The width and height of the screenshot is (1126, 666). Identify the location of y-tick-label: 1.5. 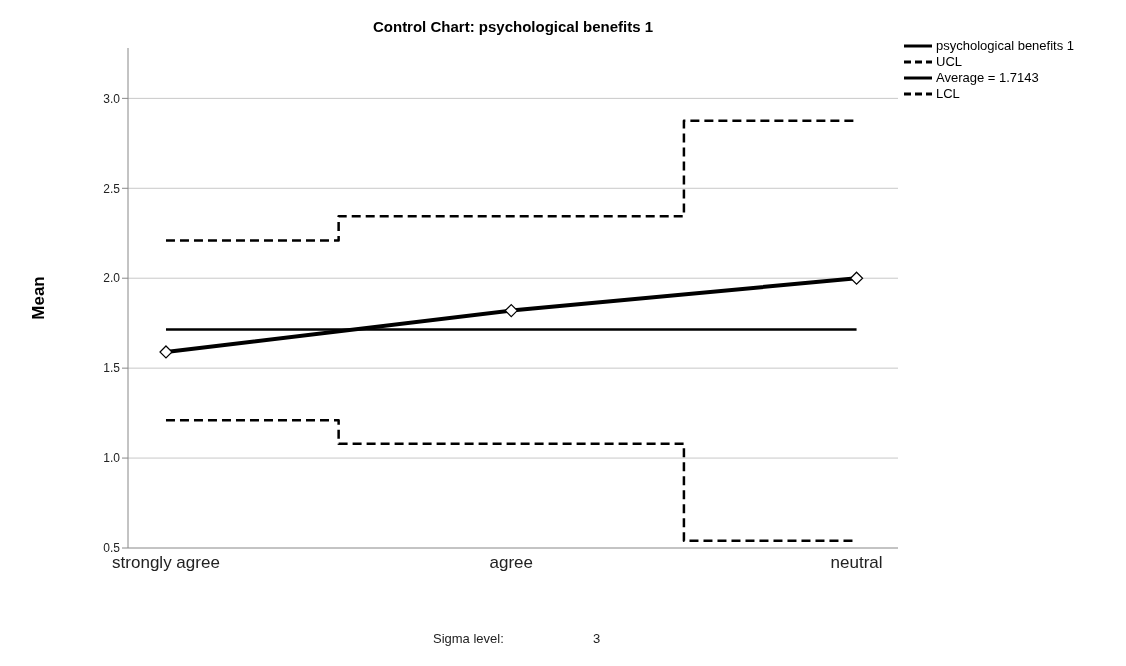
(112, 368).